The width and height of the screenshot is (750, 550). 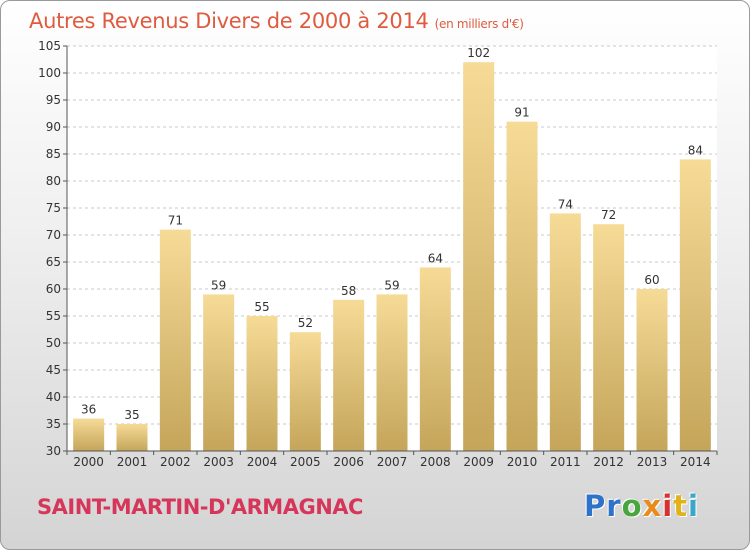 What do you see at coordinates (435, 462) in the screenshot?
I see `x-tick-label: 2008` at bounding box center [435, 462].